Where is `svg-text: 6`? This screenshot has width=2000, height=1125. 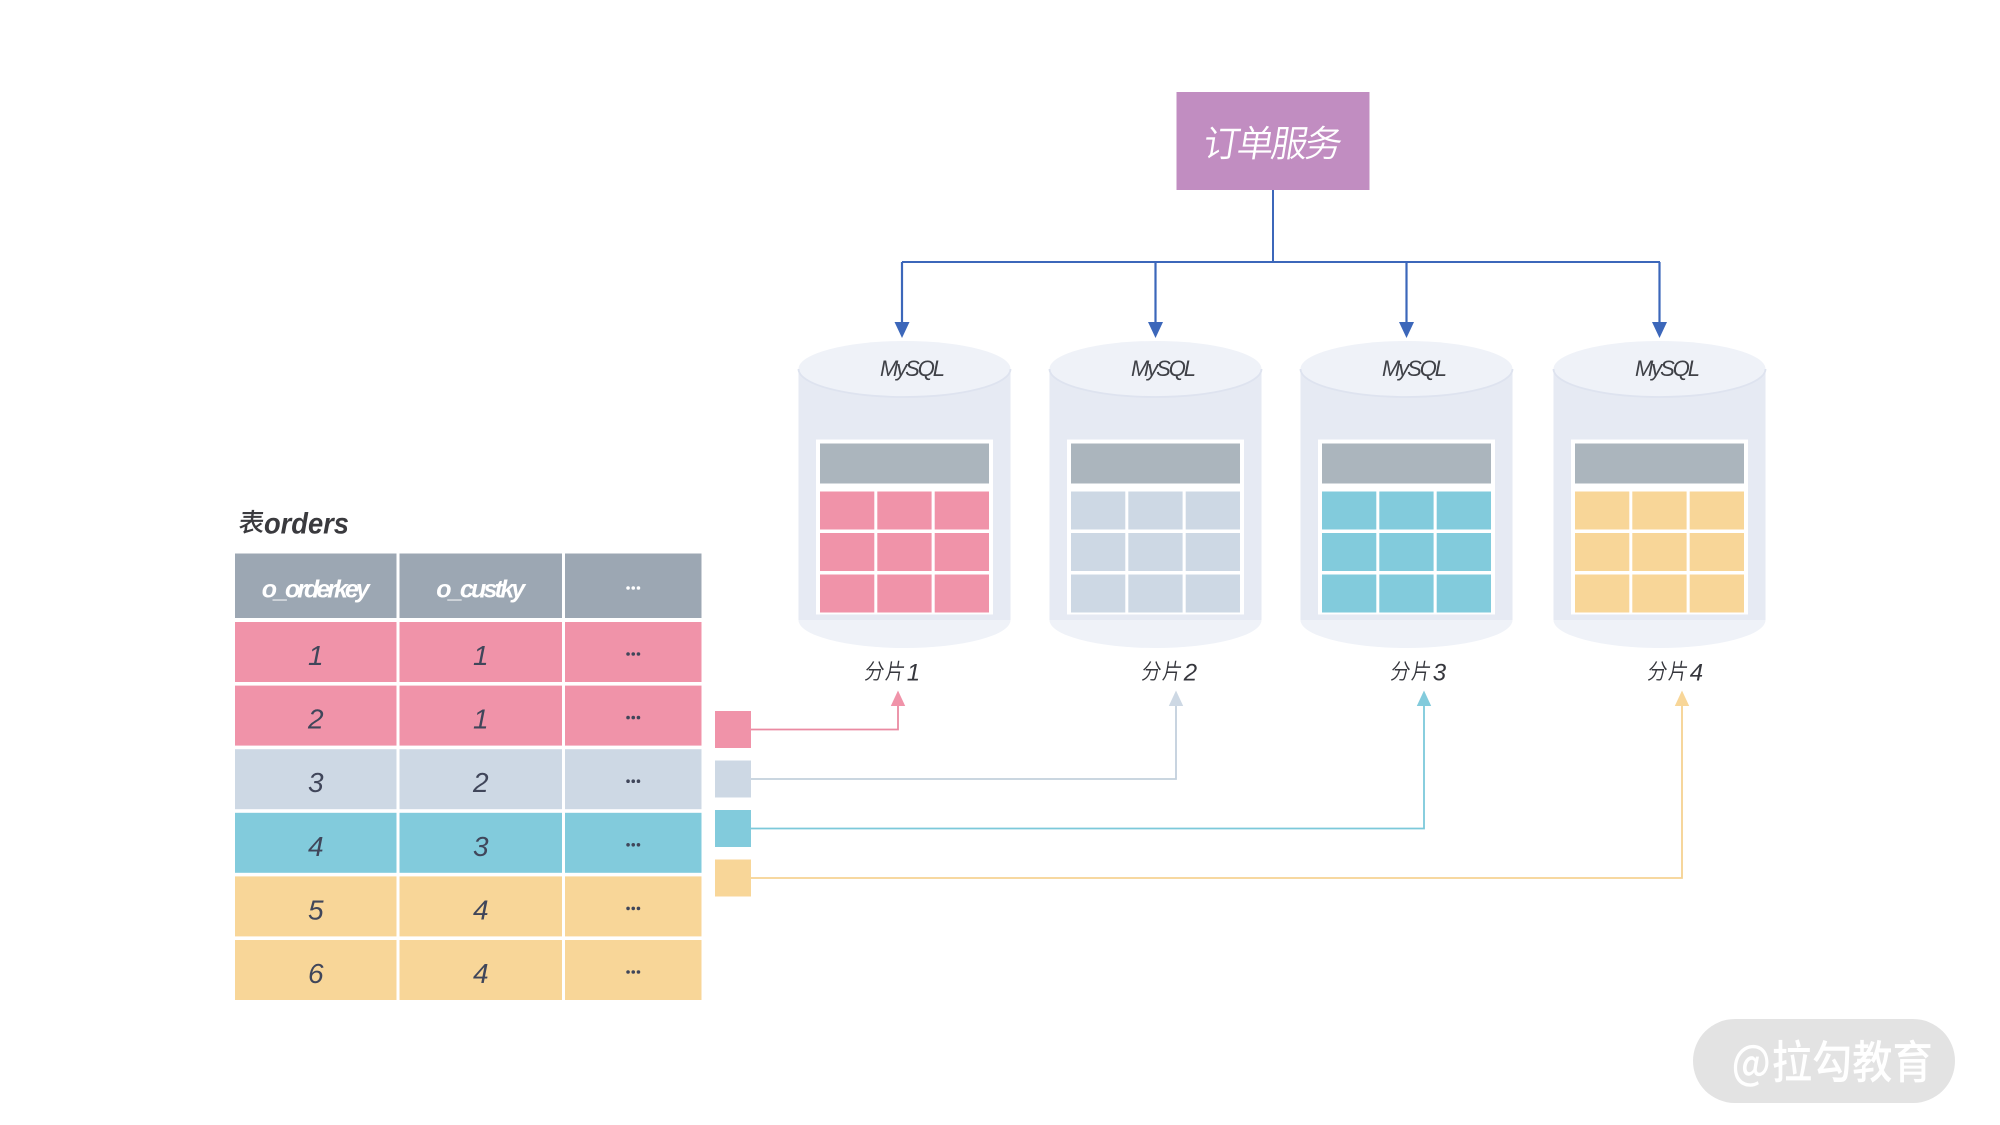
svg-text: 6 is located at coordinates (316, 973).